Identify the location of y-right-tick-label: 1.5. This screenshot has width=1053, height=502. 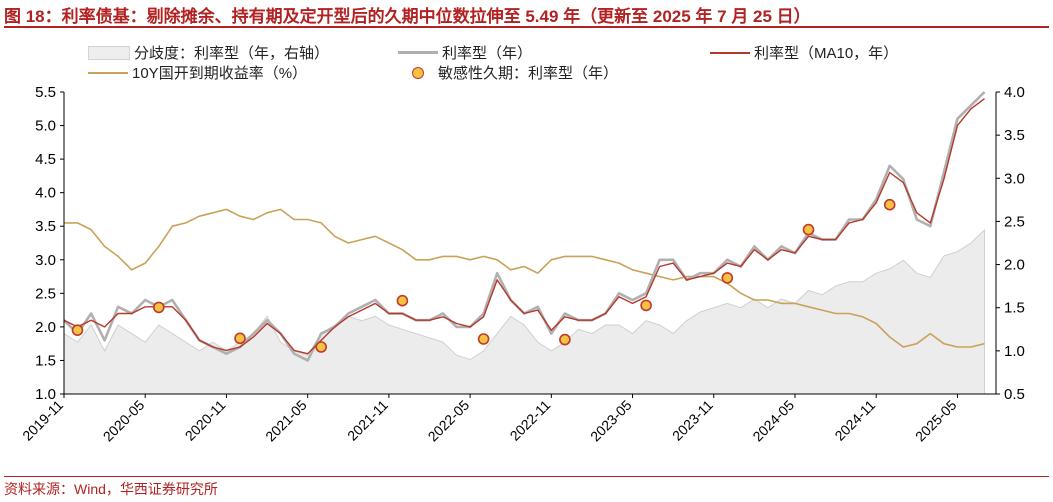
(1014, 308).